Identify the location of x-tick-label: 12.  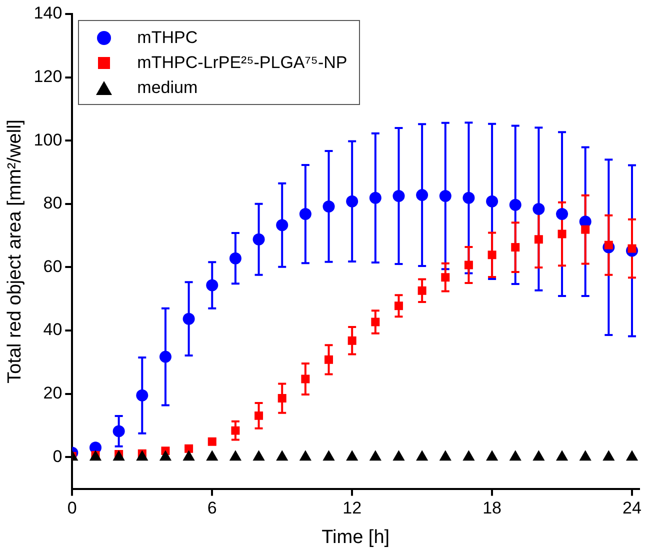
(352, 508).